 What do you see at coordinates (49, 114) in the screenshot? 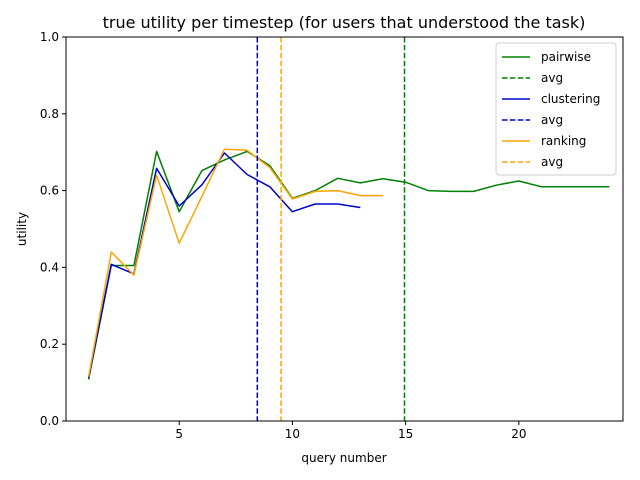
I see `y-tick-label: 0.8` at bounding box center [49, 114].